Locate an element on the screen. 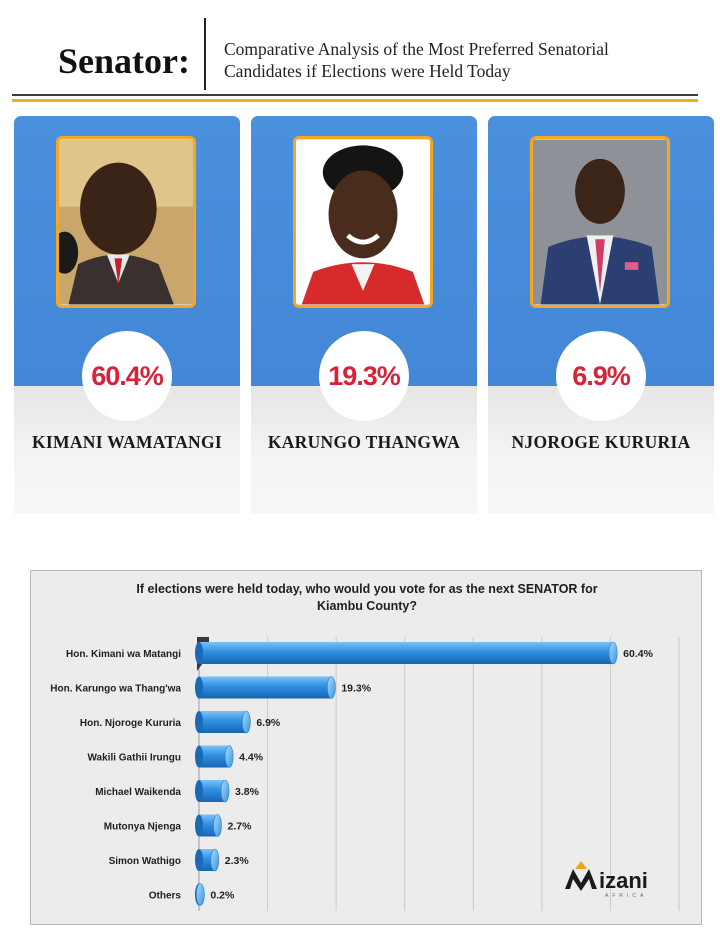 This screenshot has height=945, width=720. percent-value-1: 60.4% is located at coordinates (127, 375).